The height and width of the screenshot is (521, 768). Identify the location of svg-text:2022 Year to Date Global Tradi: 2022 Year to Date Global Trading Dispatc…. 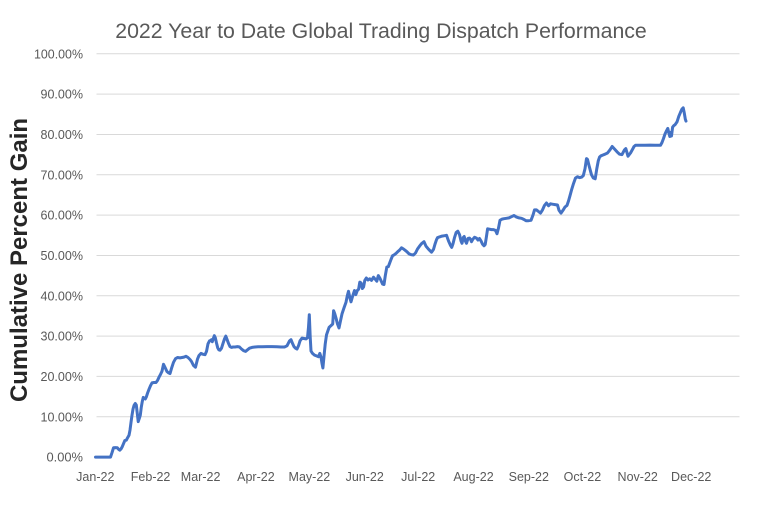
(381, 31).